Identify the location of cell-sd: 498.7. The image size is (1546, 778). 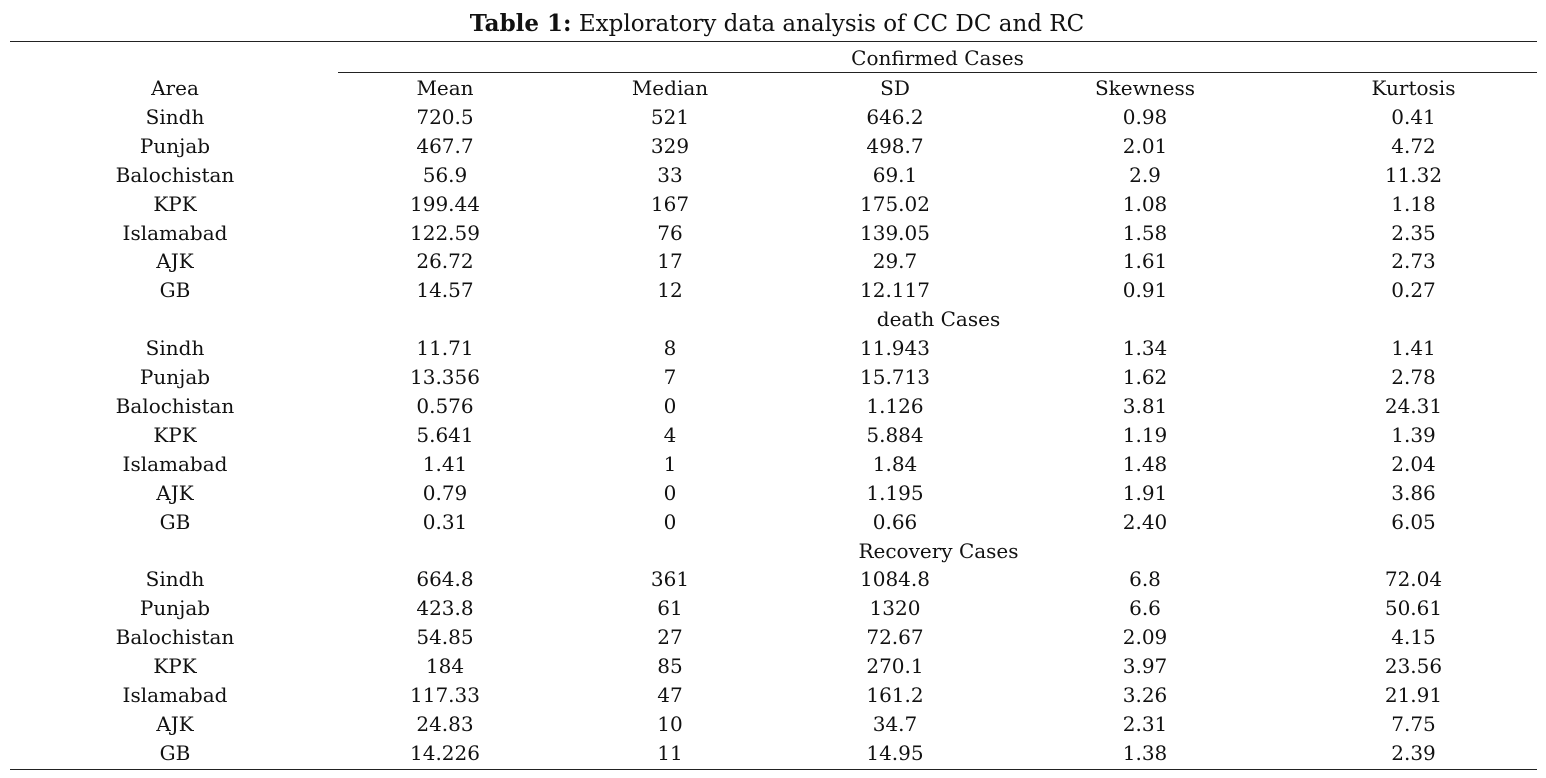
(895, 145).